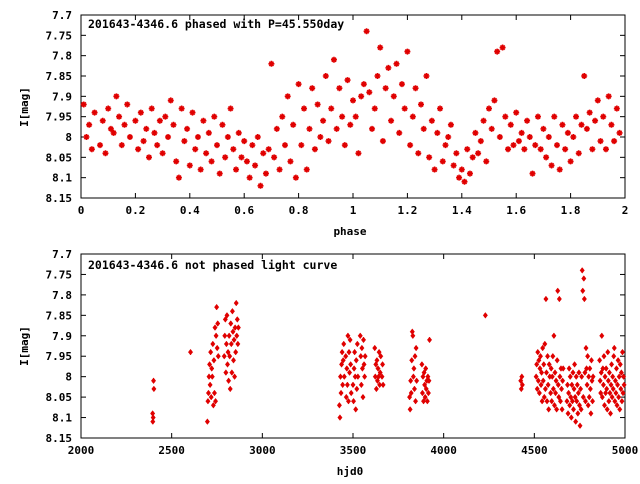 Image resolution: width=640 pixels, height=484 pixels. What do you see at coordinates (59, 438) in the screenshot?
I see `y-tick-label: 8.15` at bounding box center [59, 438].